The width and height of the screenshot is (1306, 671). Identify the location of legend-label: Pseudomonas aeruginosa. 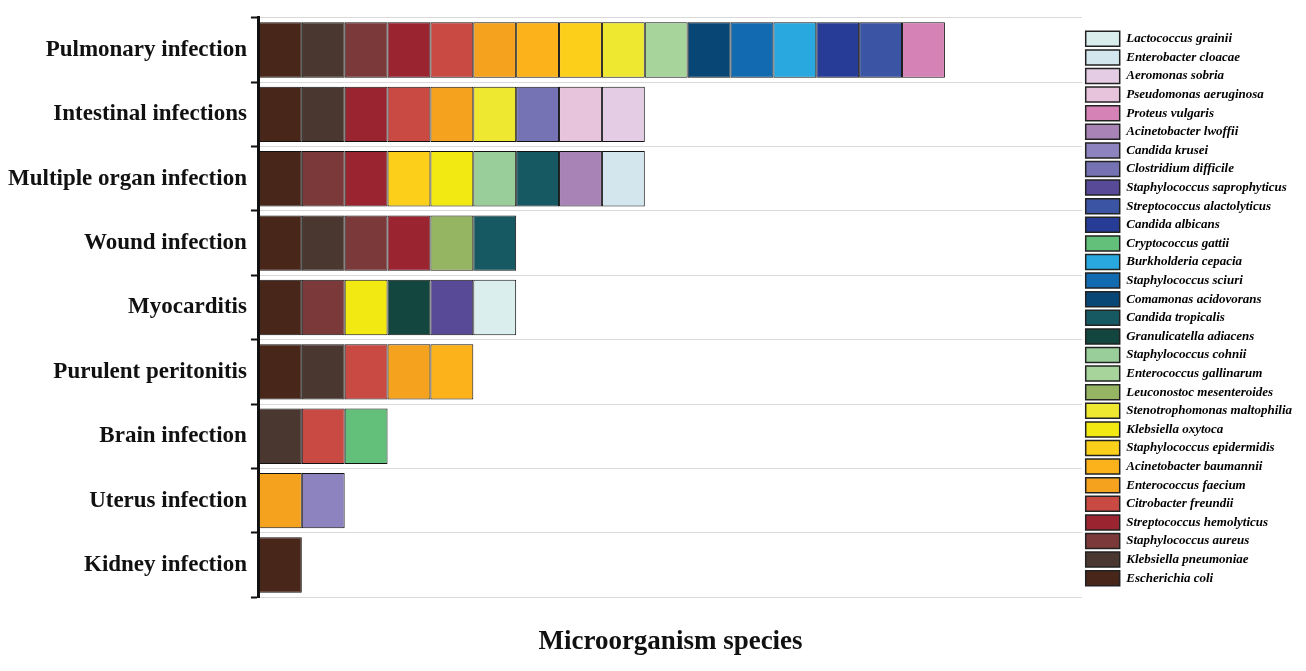
(1195, 93).